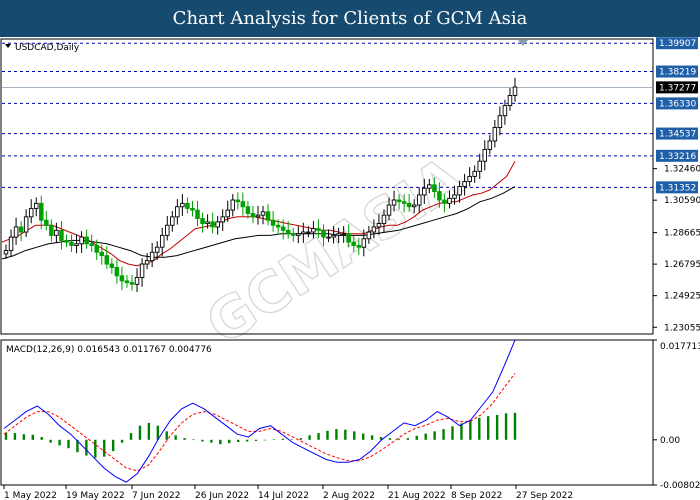 The width and height of the screenshot is (700, 500). I want to click on shift-marker-icon, so click(523, 43).